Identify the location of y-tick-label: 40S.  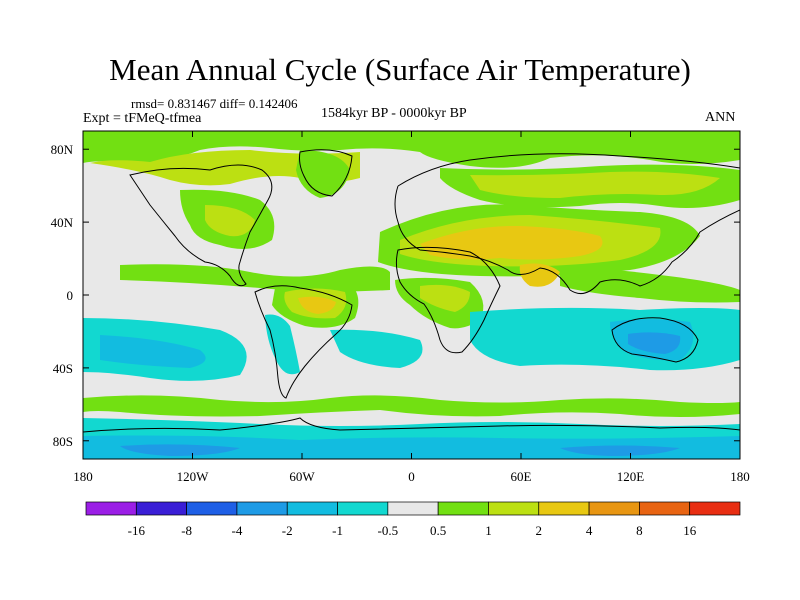
(63, 368).